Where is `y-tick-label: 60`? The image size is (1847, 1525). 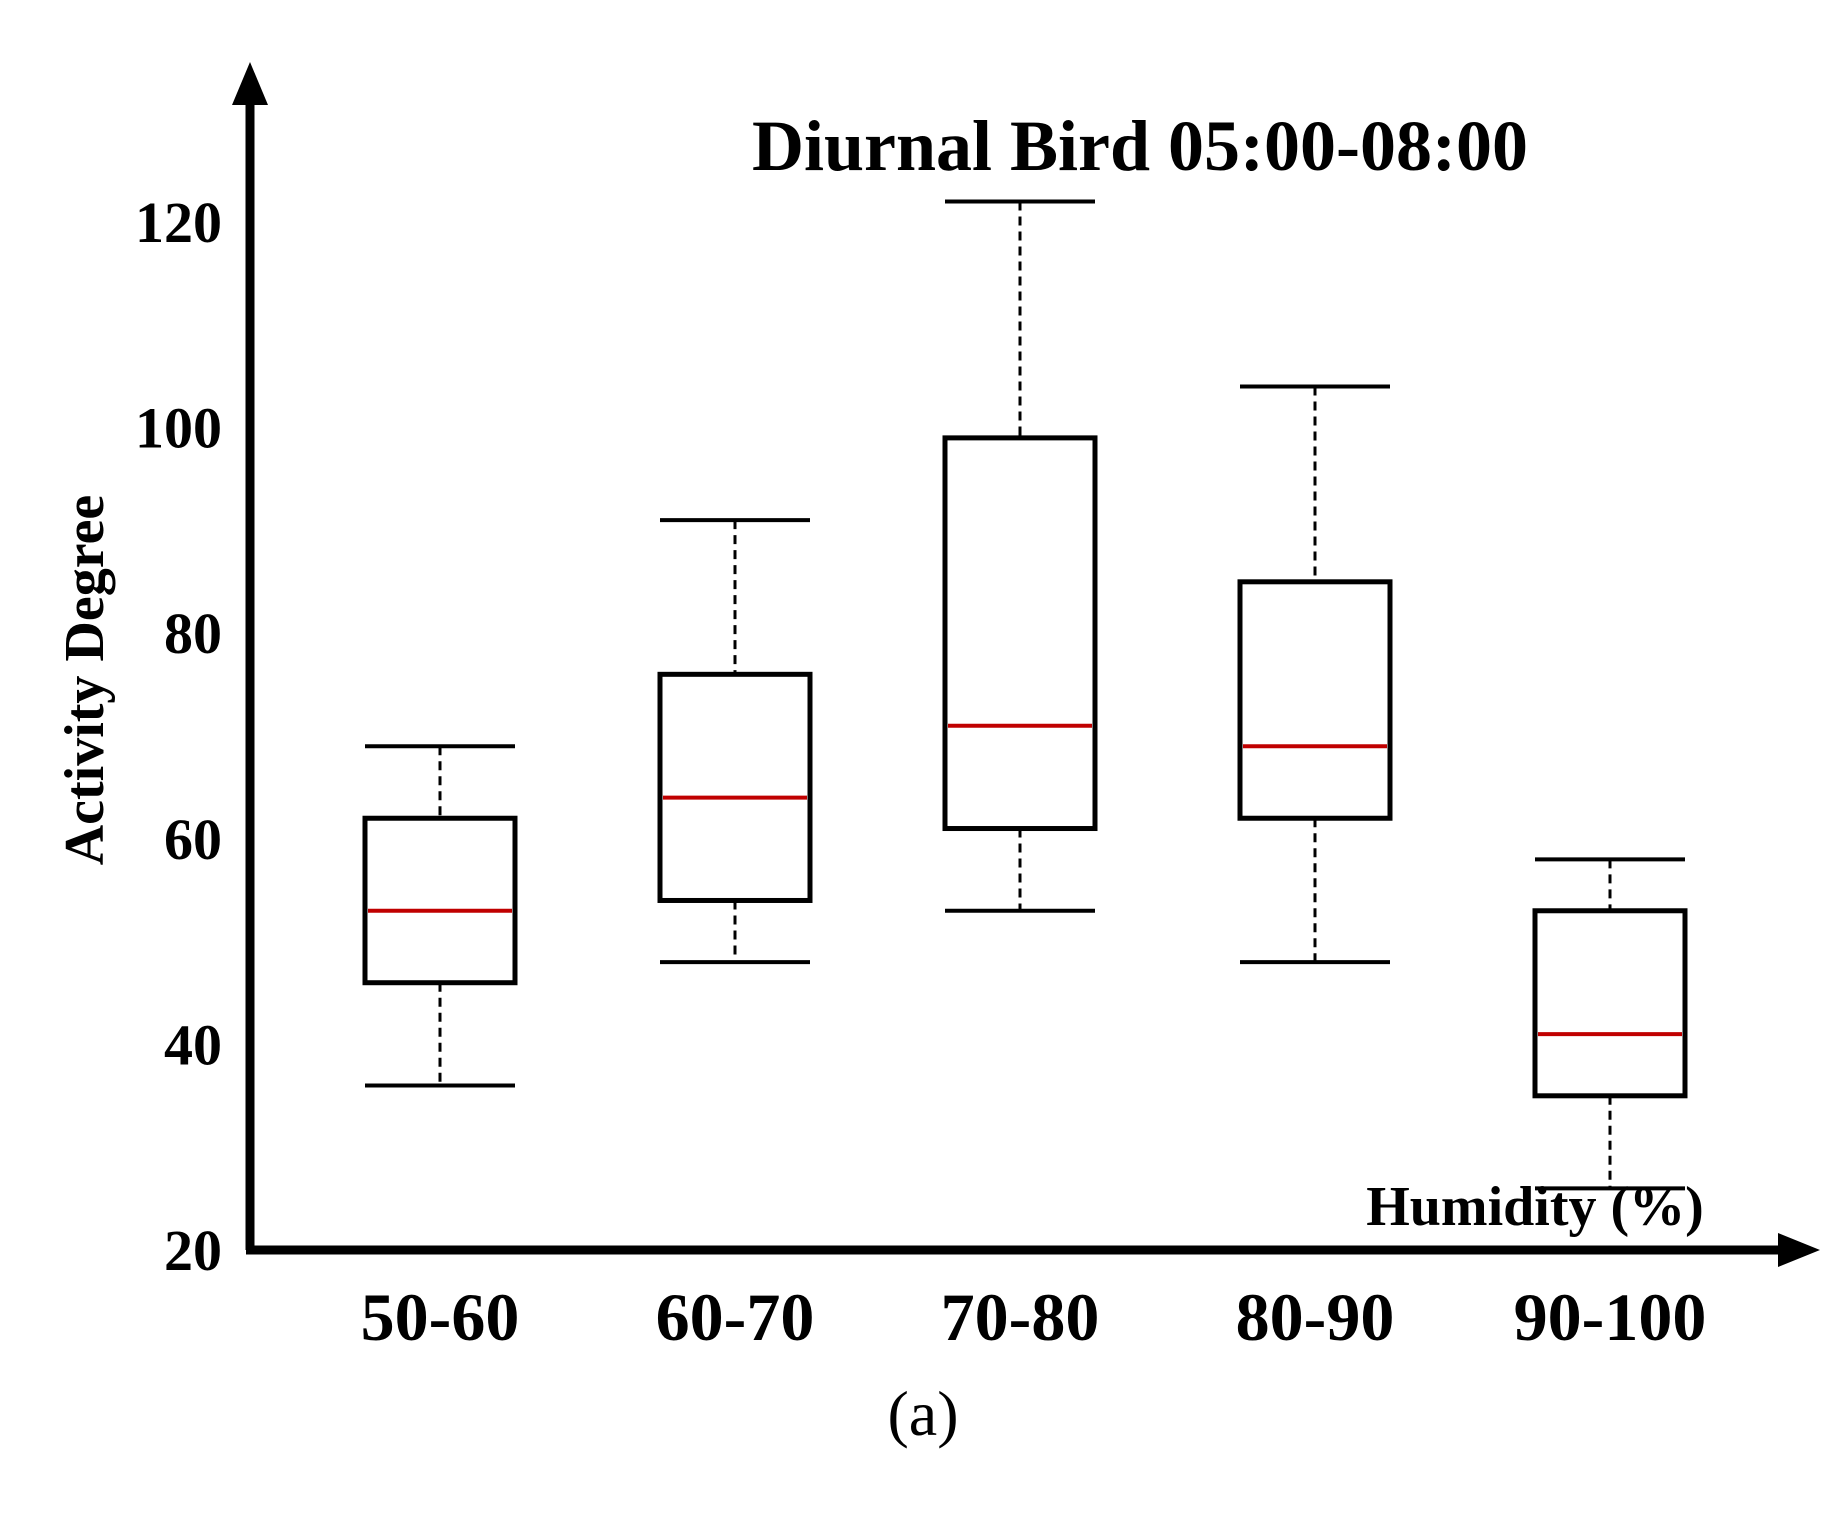 y-tick-label: 60 is located at coordinates (193, 839).